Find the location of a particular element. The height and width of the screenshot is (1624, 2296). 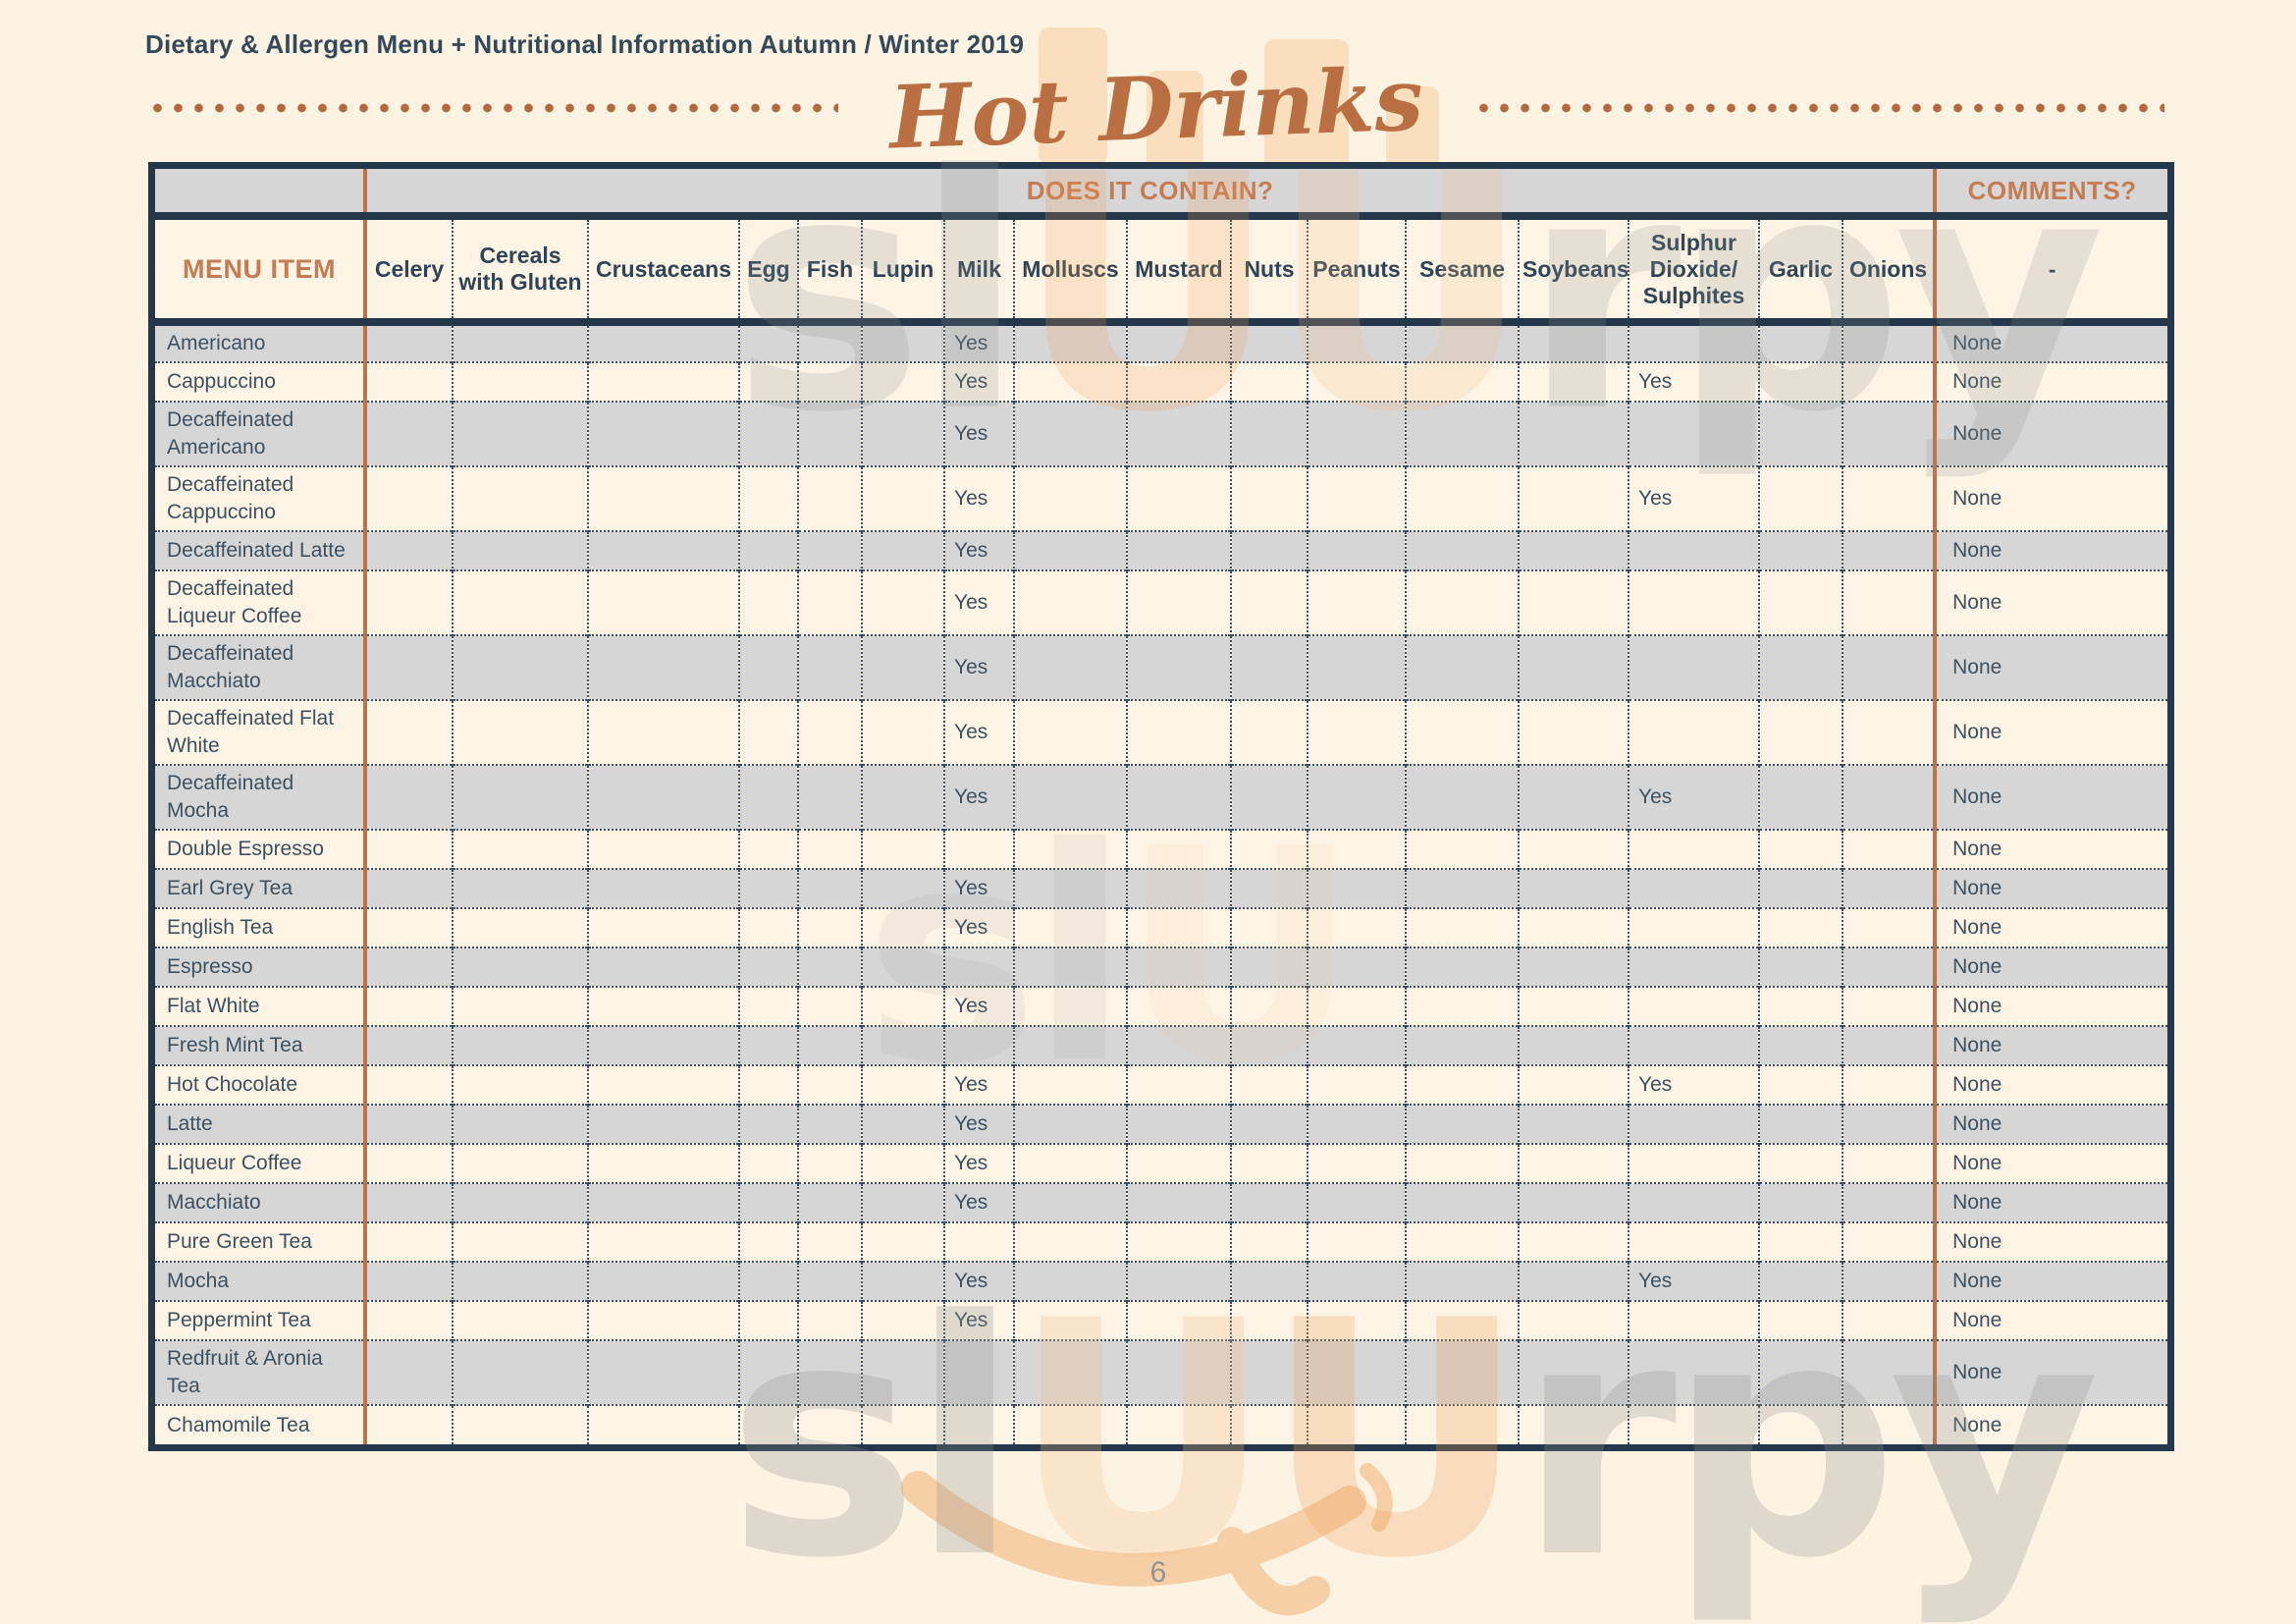

allergen-cell-sesame is located at coordinates (1462, 550).